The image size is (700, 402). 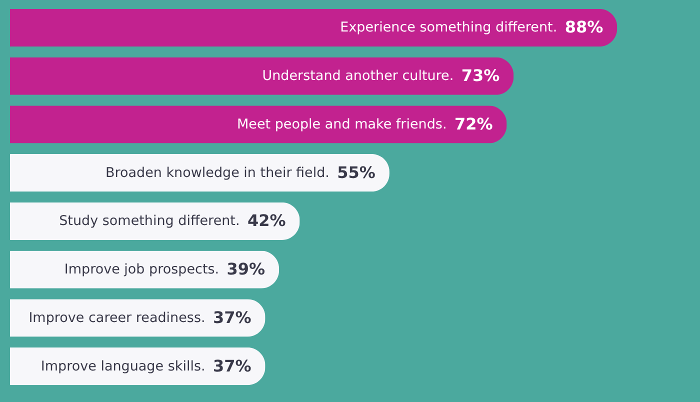 What do you see at coordinates (123, 366) in the screenshot?
I see `y-tick-label: Improve language skills.` at bounding box center [123, 366].